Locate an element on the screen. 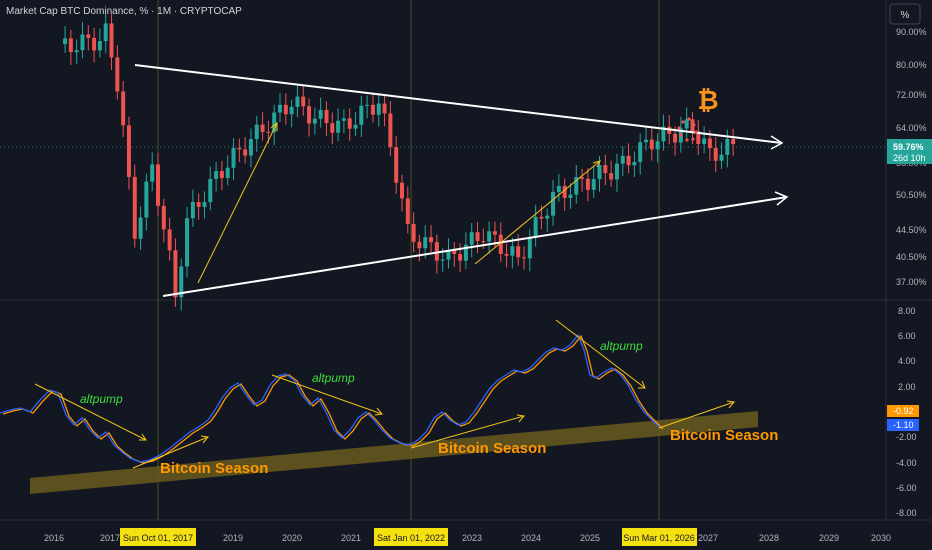  price-tick: 64.00% is located at coordinates (911, 128).